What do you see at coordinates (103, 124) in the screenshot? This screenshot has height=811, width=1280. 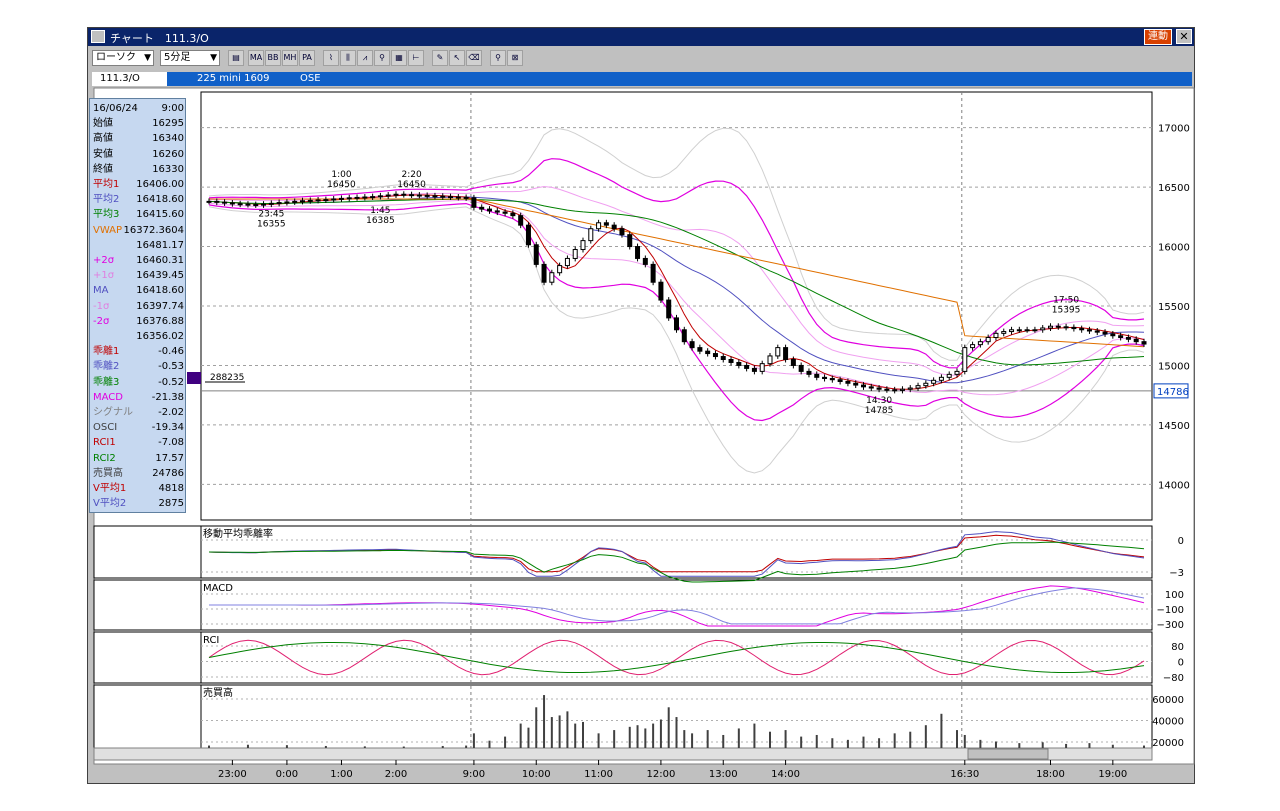 I see `data-row-label: 始値` at bounding box center [103, 124].